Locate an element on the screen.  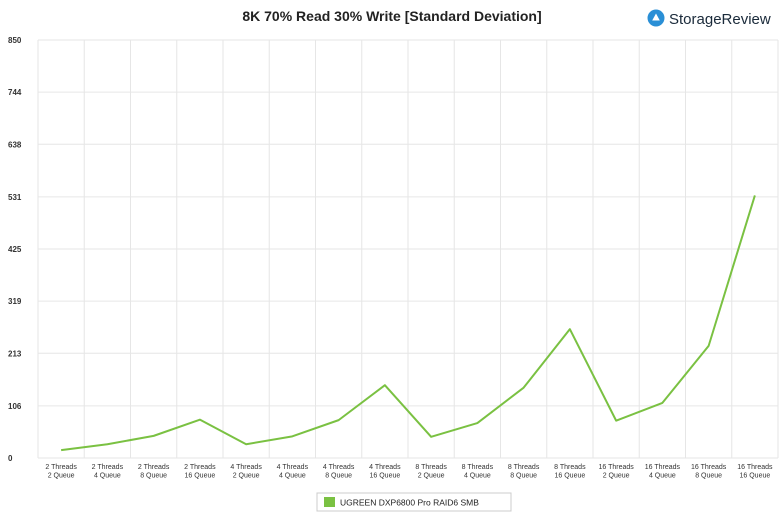
legend-box is located at coordinates (414, 502).